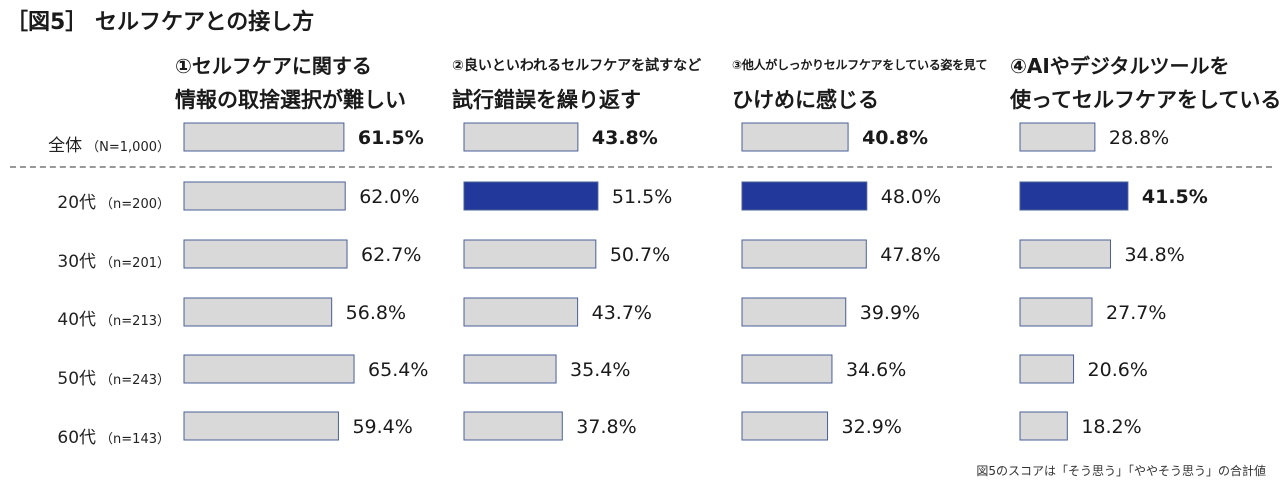 This screenshot has height=486, width=1280. Describe the element at coordinates (625, 138) in the screenshot. I see `value-label-s2-r0: 43.8%` at that location.